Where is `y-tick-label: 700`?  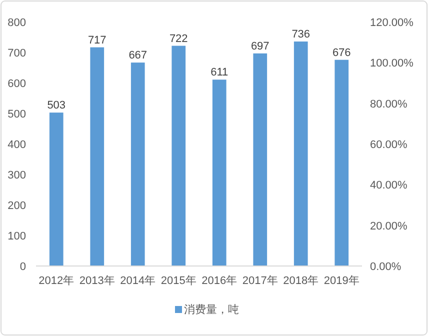
y-tick-label: 700 is located at coordinates (17, 54).